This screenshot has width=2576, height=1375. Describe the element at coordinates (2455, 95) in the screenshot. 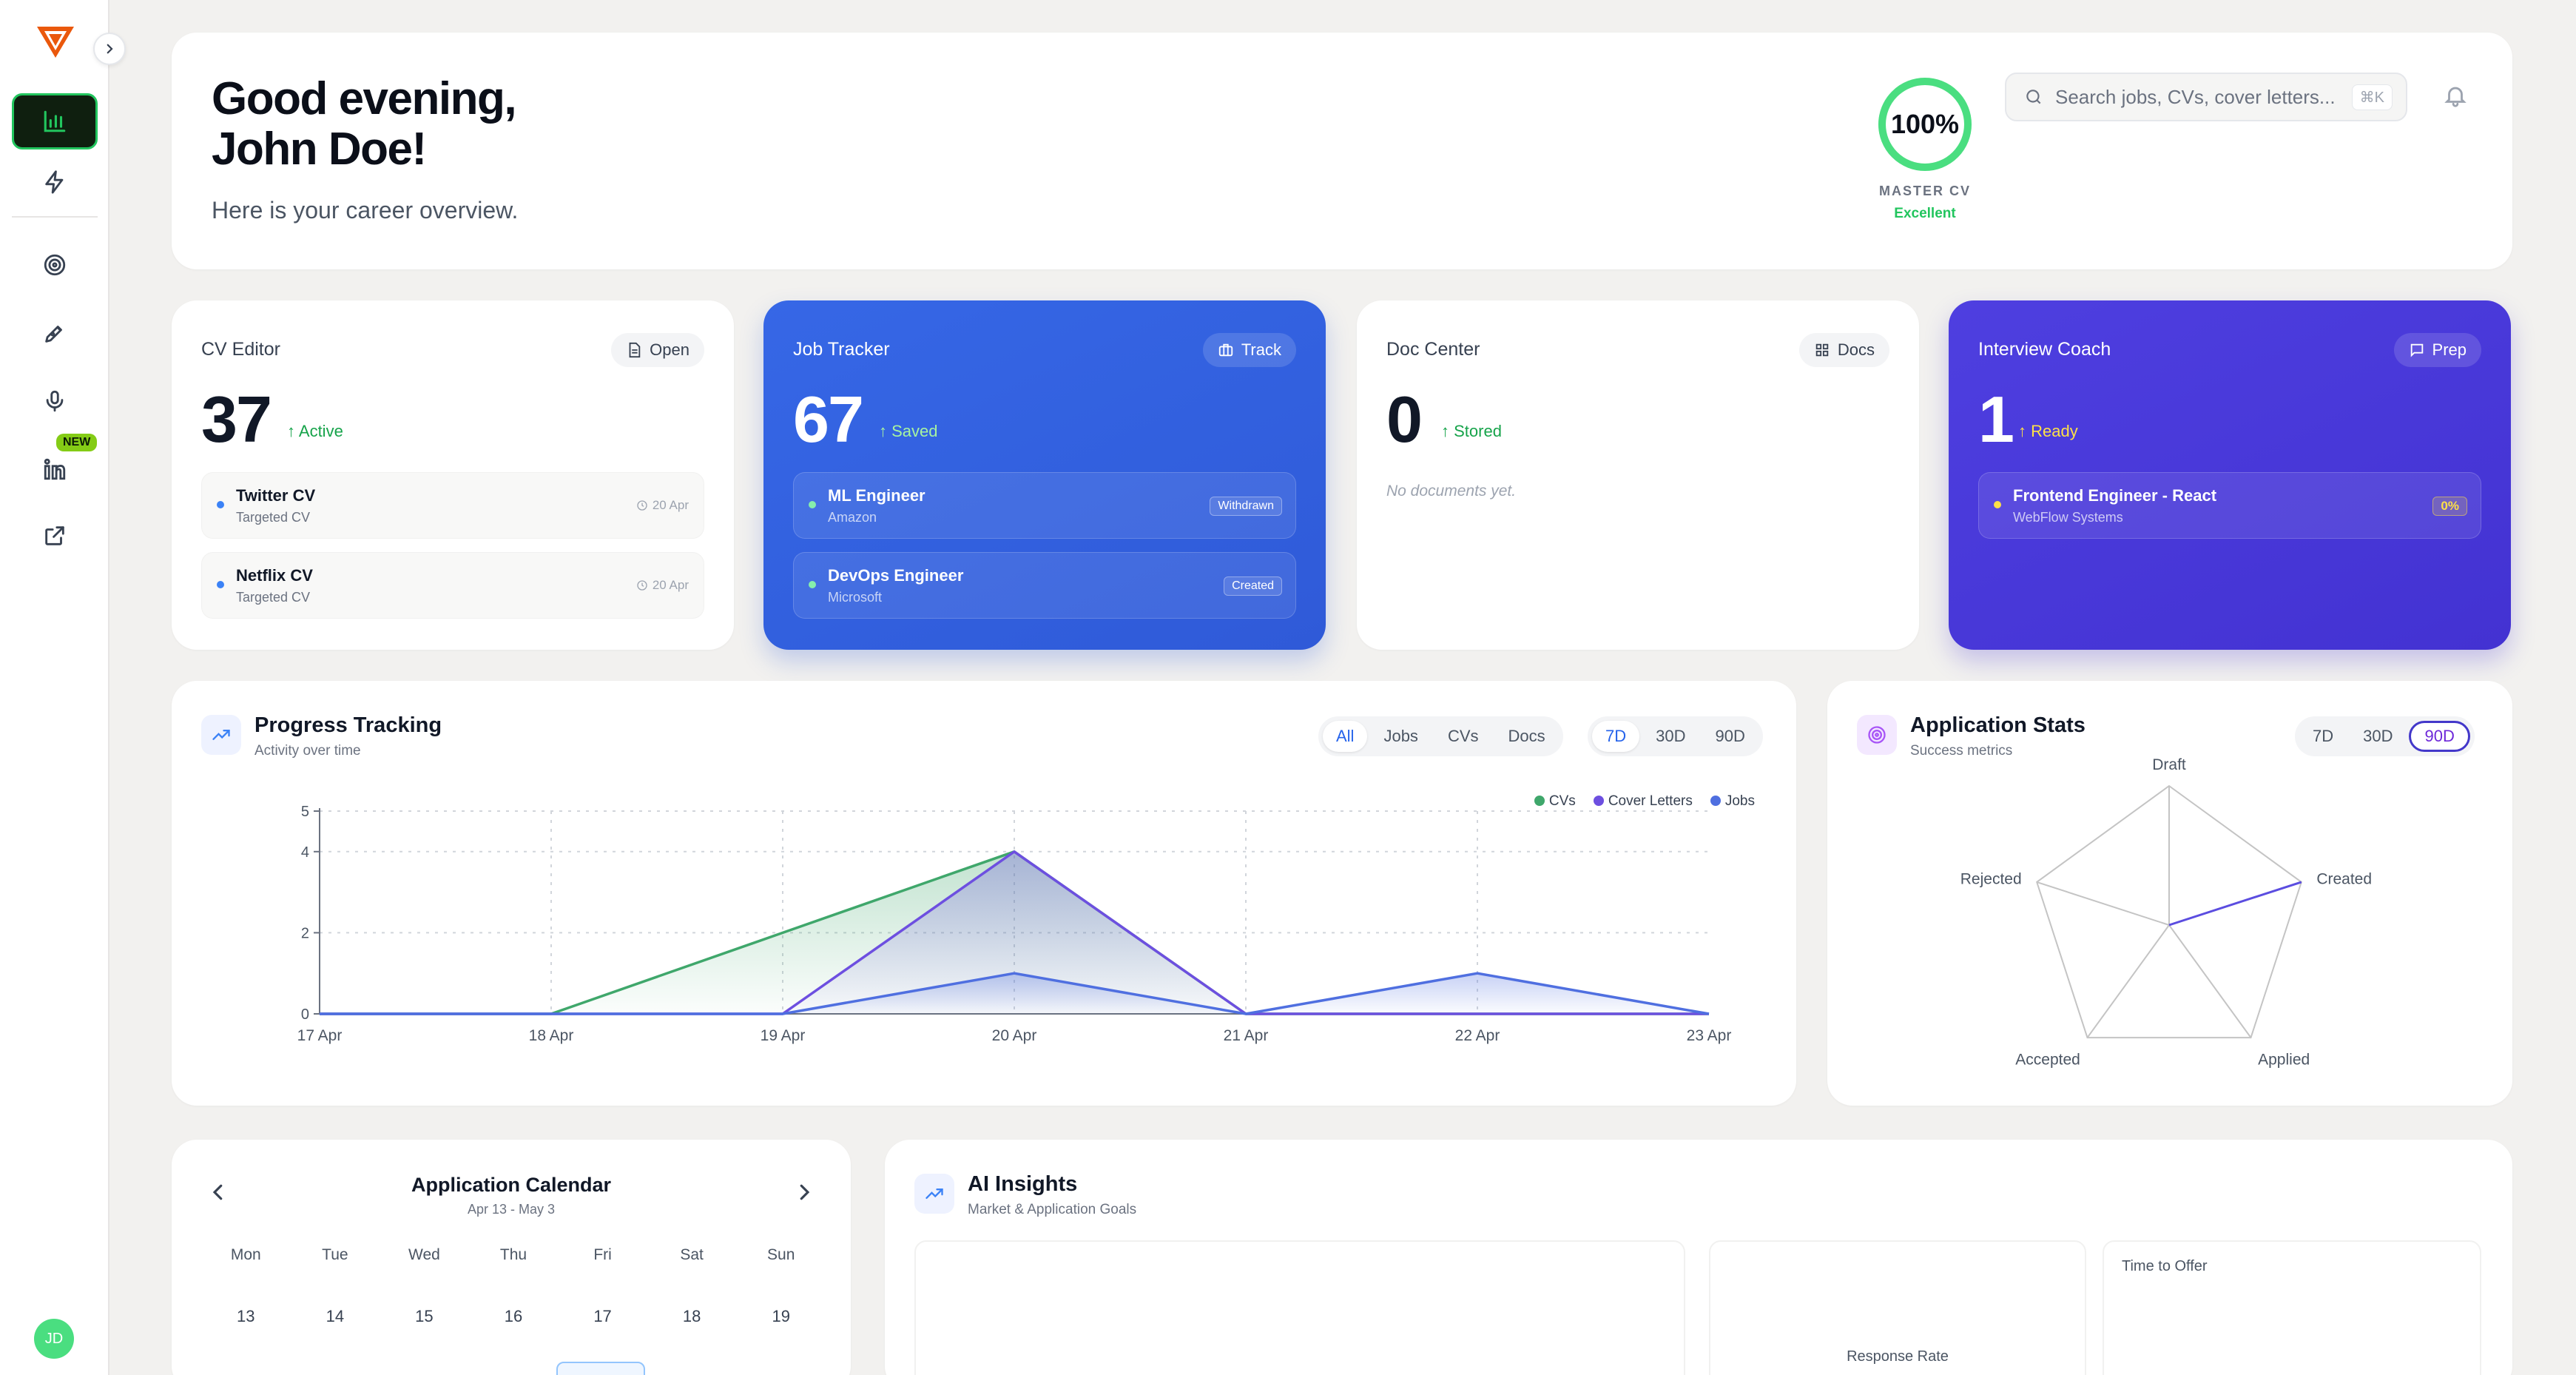

I see `notifications-bell-icon` at that location.